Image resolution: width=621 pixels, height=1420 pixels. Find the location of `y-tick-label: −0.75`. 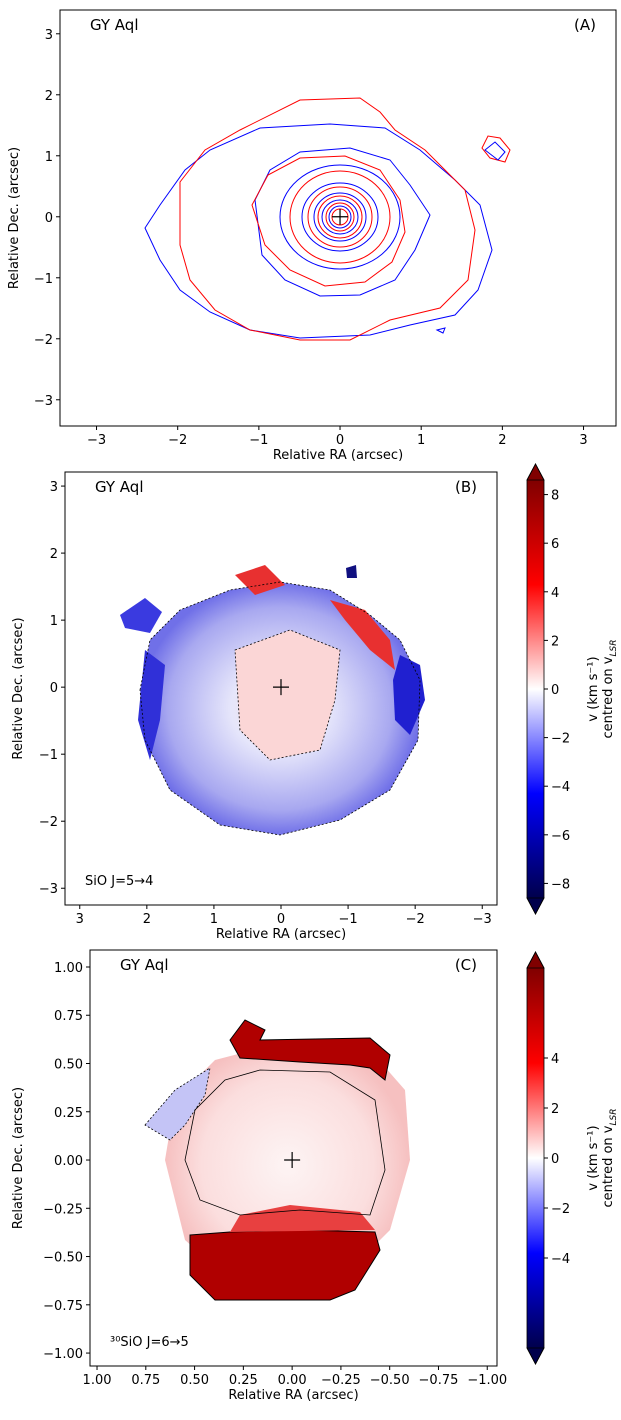

y-tick-label: −0.75 is located at coordinates (63, 1306).